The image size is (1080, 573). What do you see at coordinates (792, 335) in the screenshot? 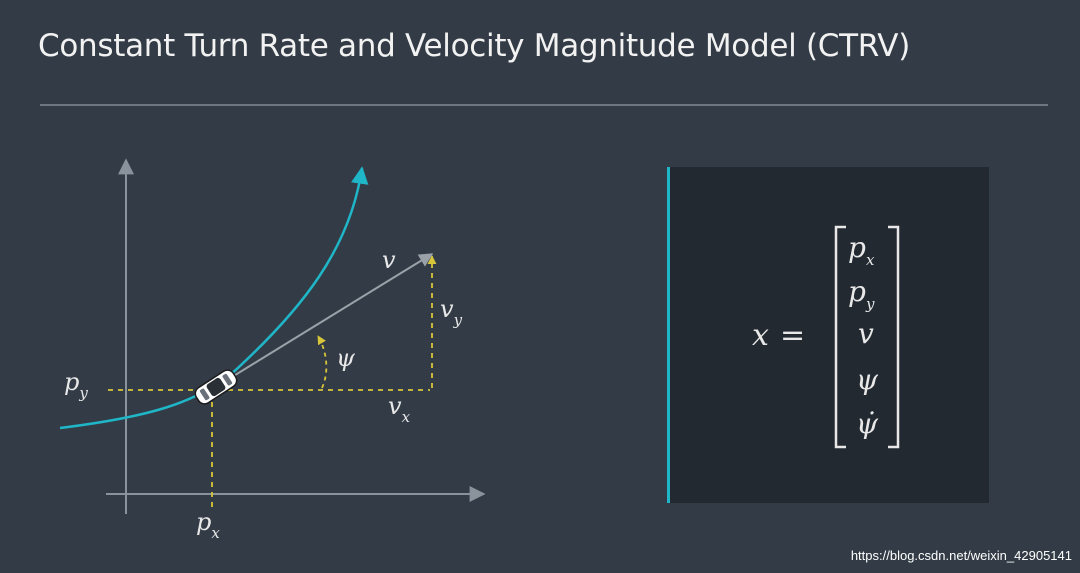
I see `state-equals: =` at bounding box center [792, 335].